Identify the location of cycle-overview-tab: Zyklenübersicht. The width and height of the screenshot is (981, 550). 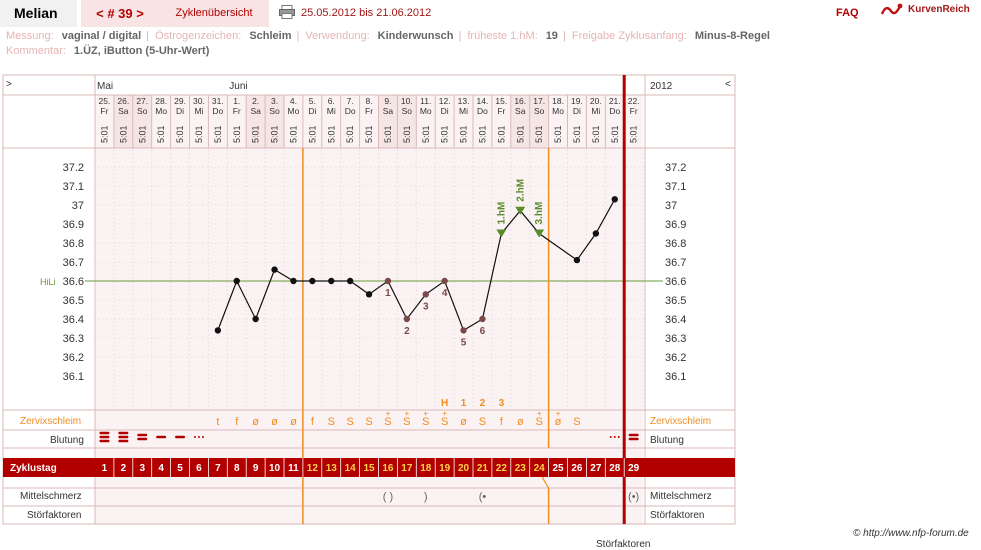
(214, 13).